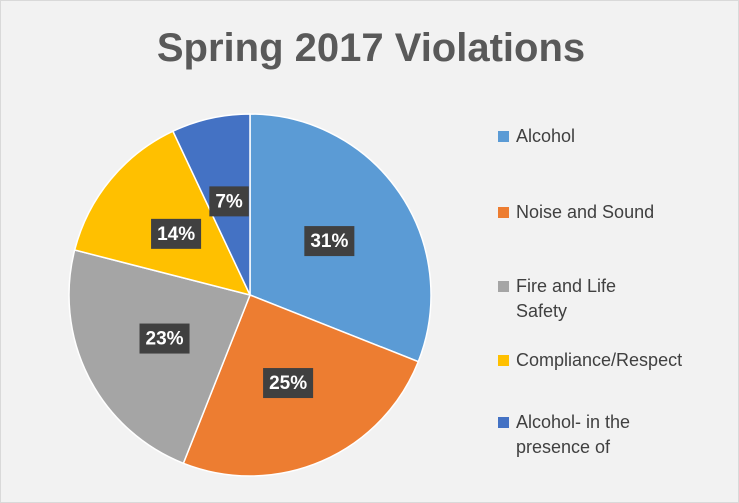 The width and height of the screenshot is (739, 503). I want to click on data-label-text: 23%, so click(165, 339).